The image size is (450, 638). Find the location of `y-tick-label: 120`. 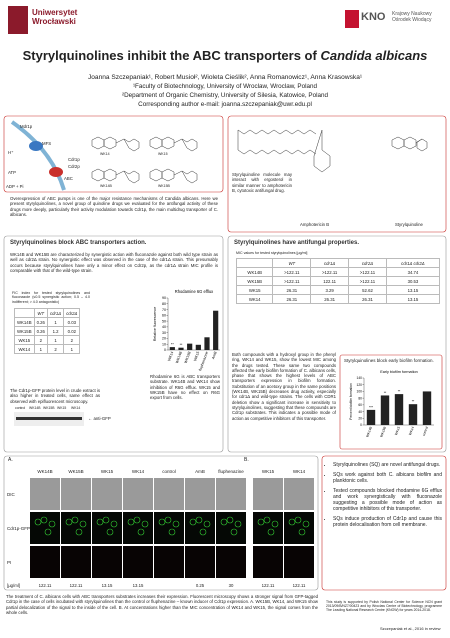

y-tick-label: 120 is located at coordinates (359, 385).